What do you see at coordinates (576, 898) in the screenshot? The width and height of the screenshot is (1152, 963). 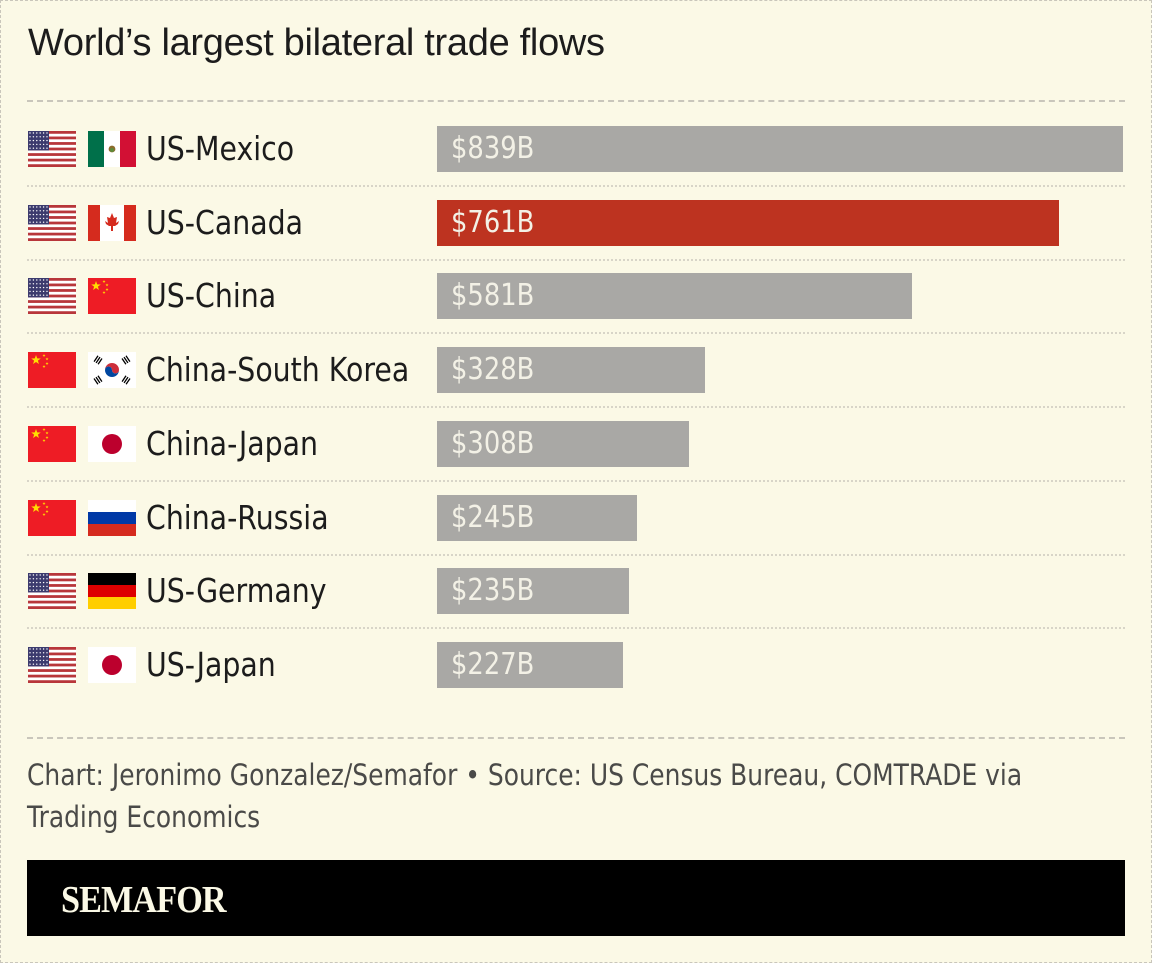 I see `brand-bar: SEMAFOR` at bounding box center [576, 898].